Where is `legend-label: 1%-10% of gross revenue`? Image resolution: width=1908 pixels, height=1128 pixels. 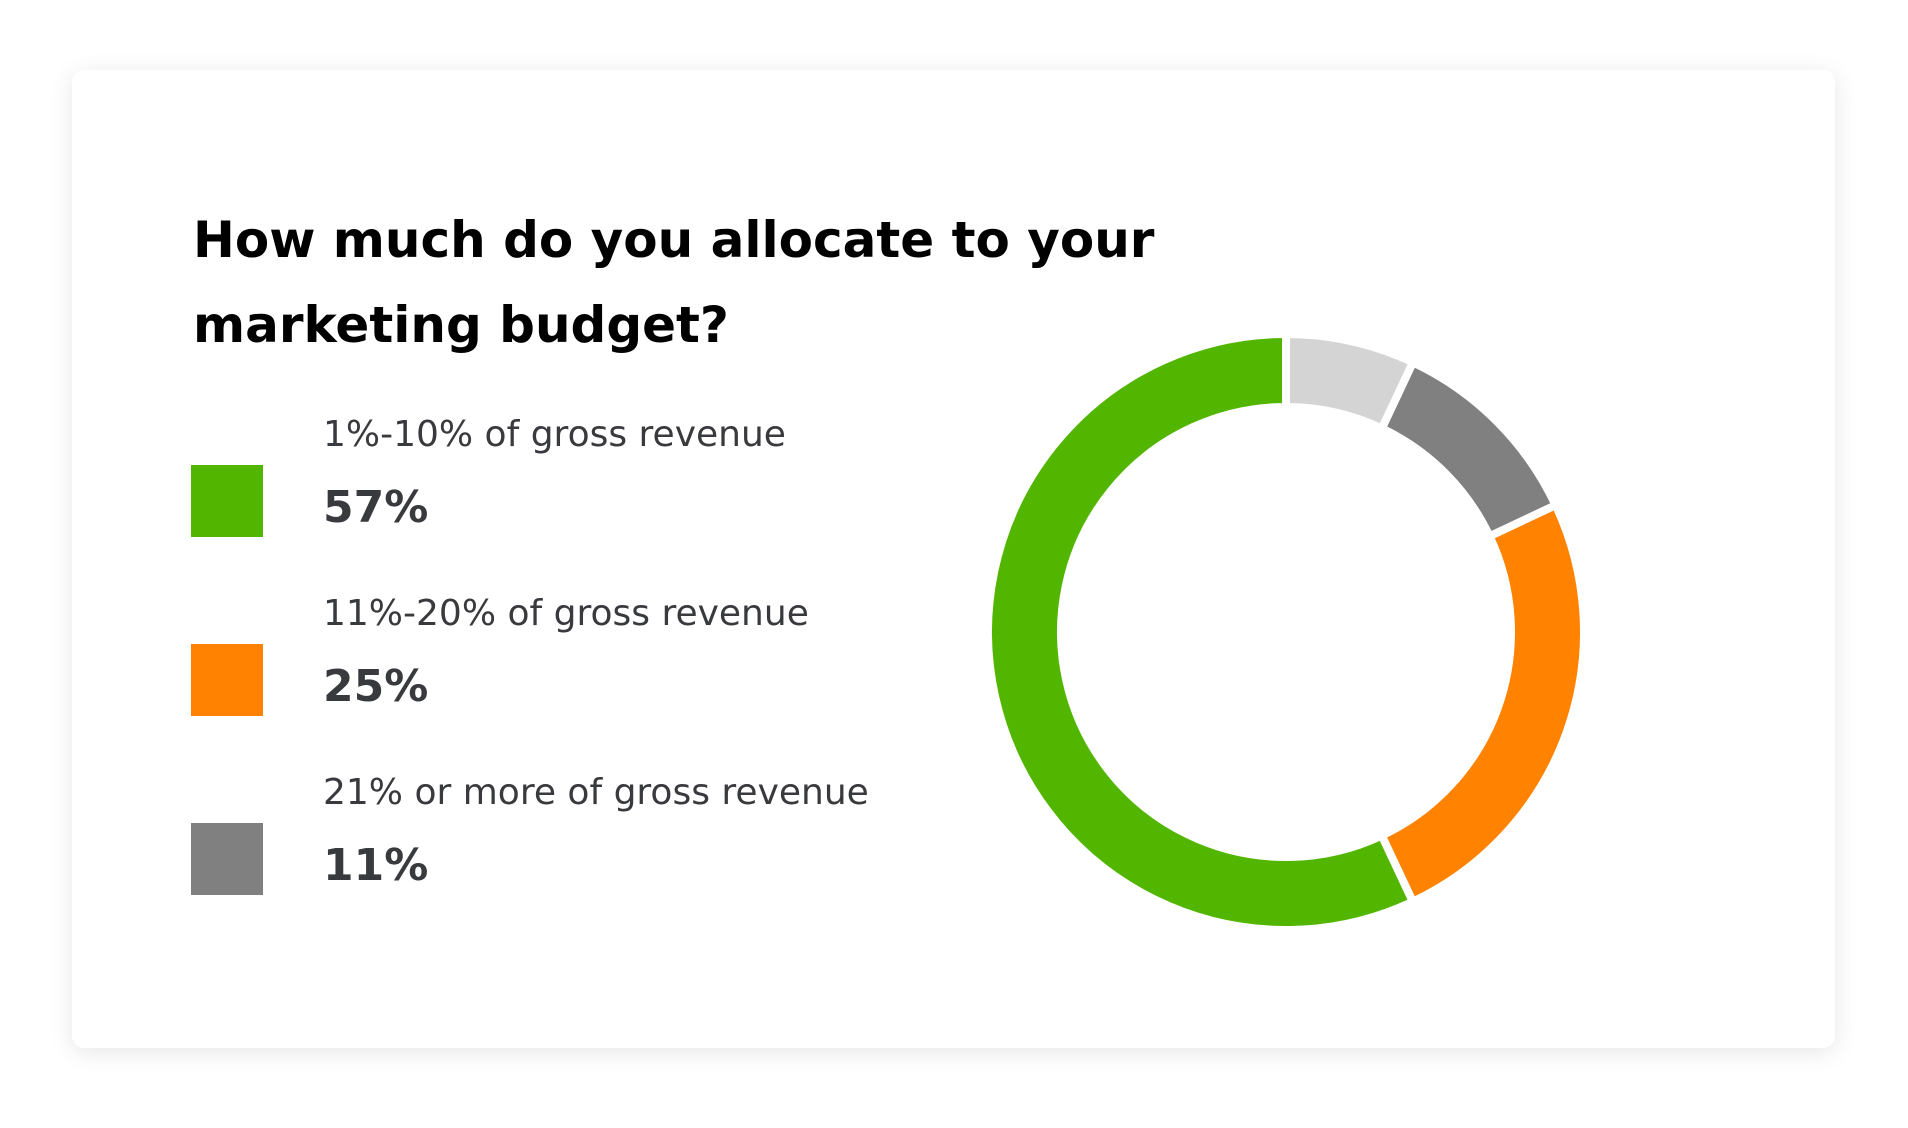 legend-label: 1%-10% of gross revenue is located at coordinates (554, 434).